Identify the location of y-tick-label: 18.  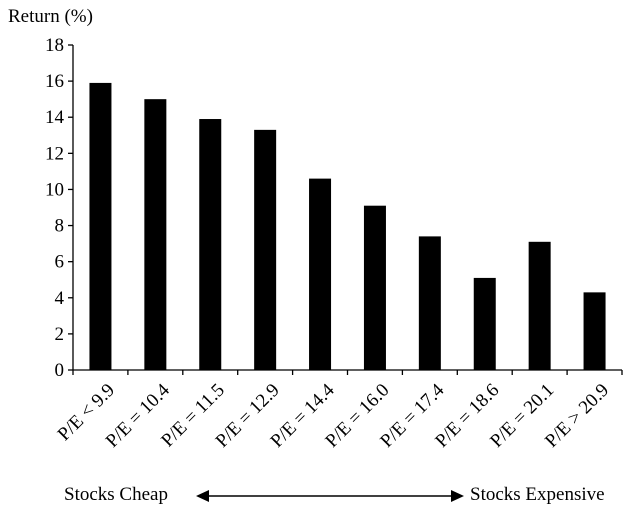
(54, 45).